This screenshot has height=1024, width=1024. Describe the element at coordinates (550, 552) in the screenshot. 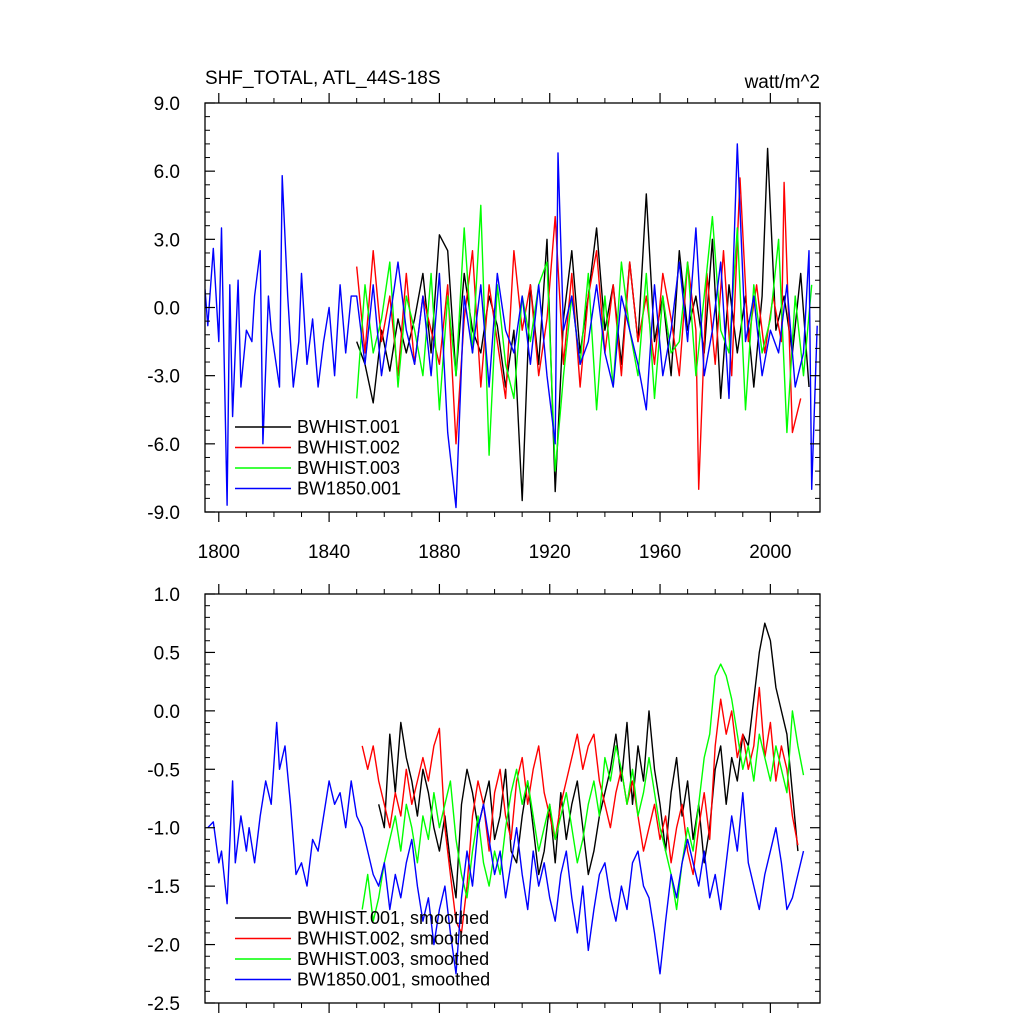

I see `x-tick-label: 1920` at that location.